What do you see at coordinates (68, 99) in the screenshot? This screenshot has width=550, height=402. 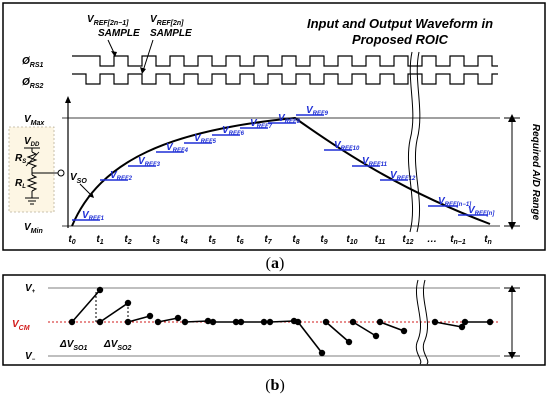 I see `y-axis-arrow` at bounding box center [68, 99].